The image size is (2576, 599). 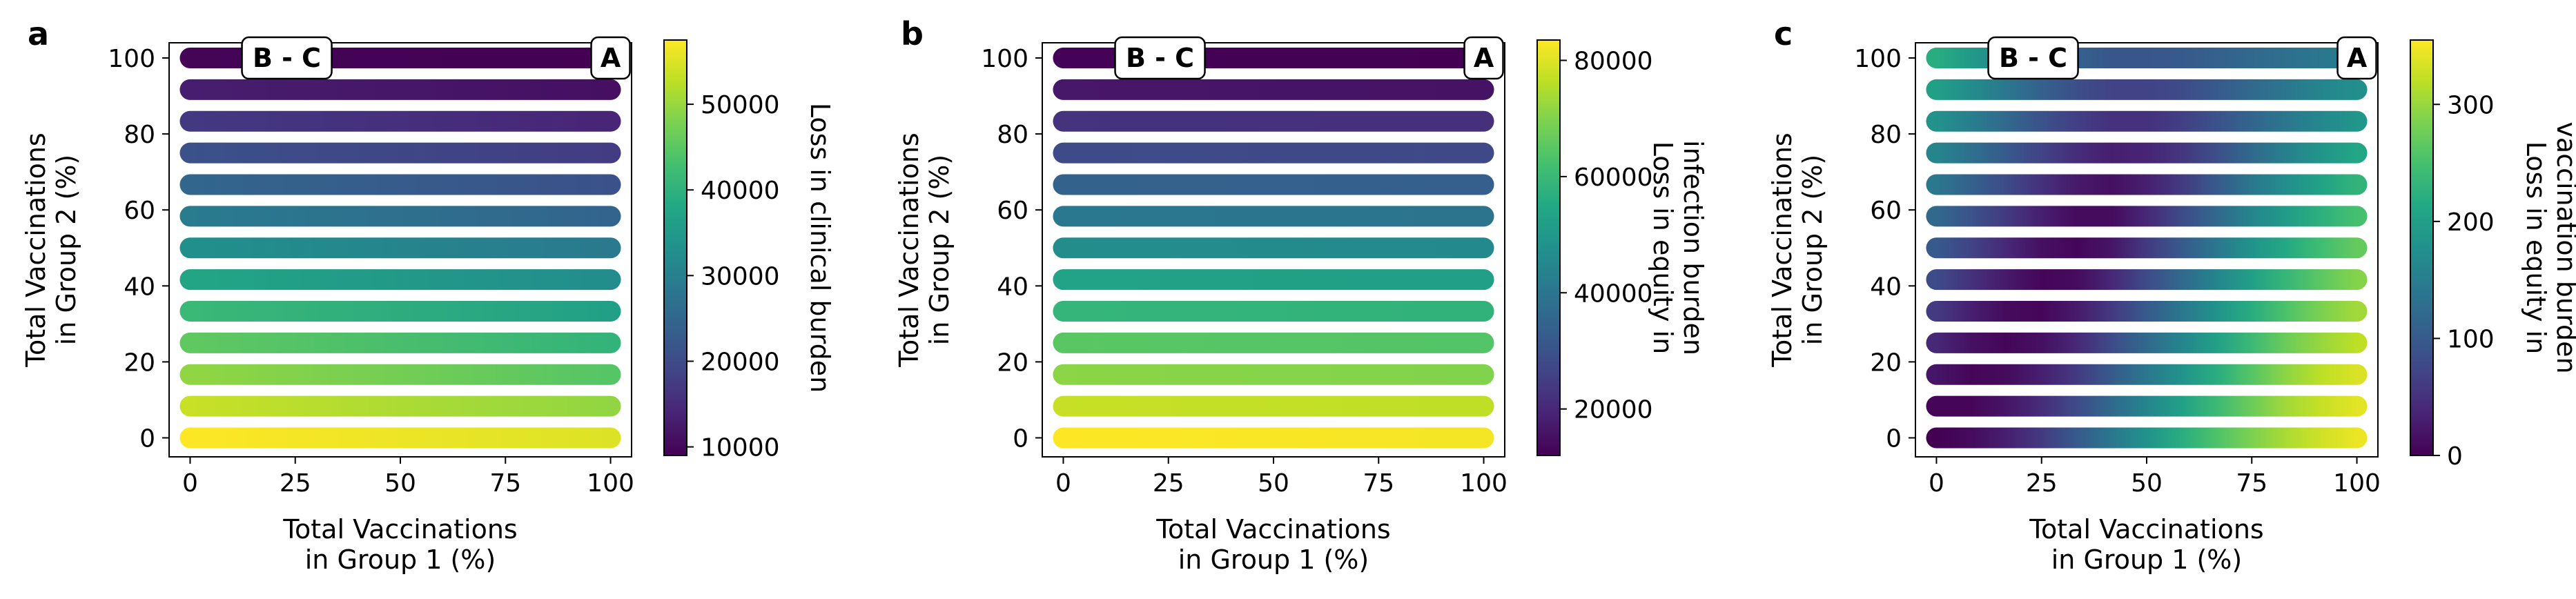 What do you see at coordinates (740, 276) in the screenshot?
I see `colorbar-tick-label: 30000` at bounding box center [740, 276].